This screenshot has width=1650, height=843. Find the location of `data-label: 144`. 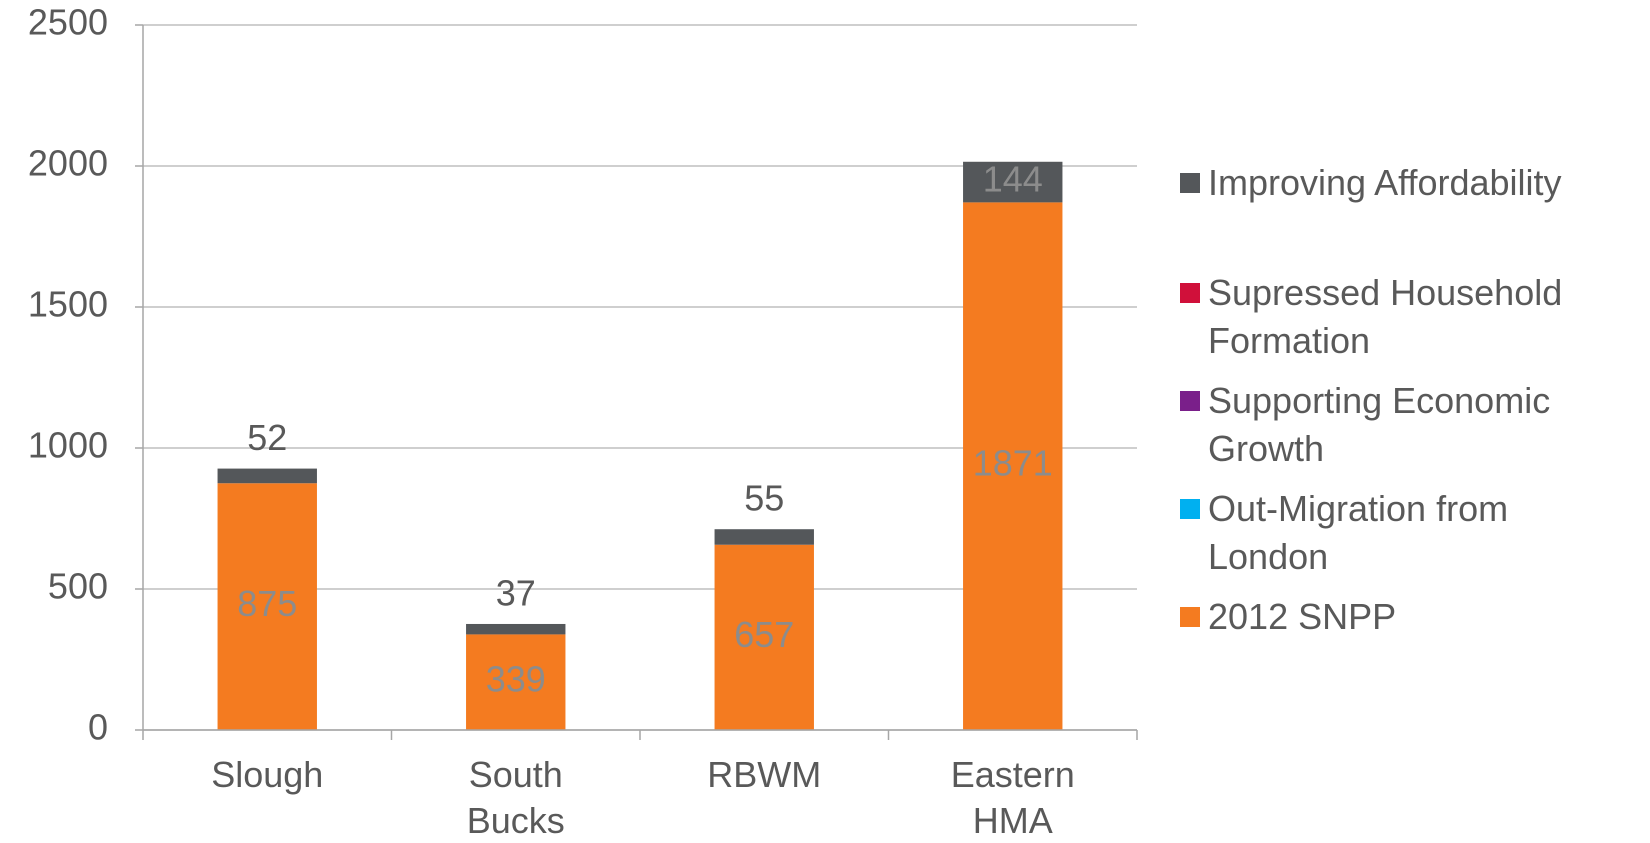

data-label: 144 is located at coordinates (1013, 179).